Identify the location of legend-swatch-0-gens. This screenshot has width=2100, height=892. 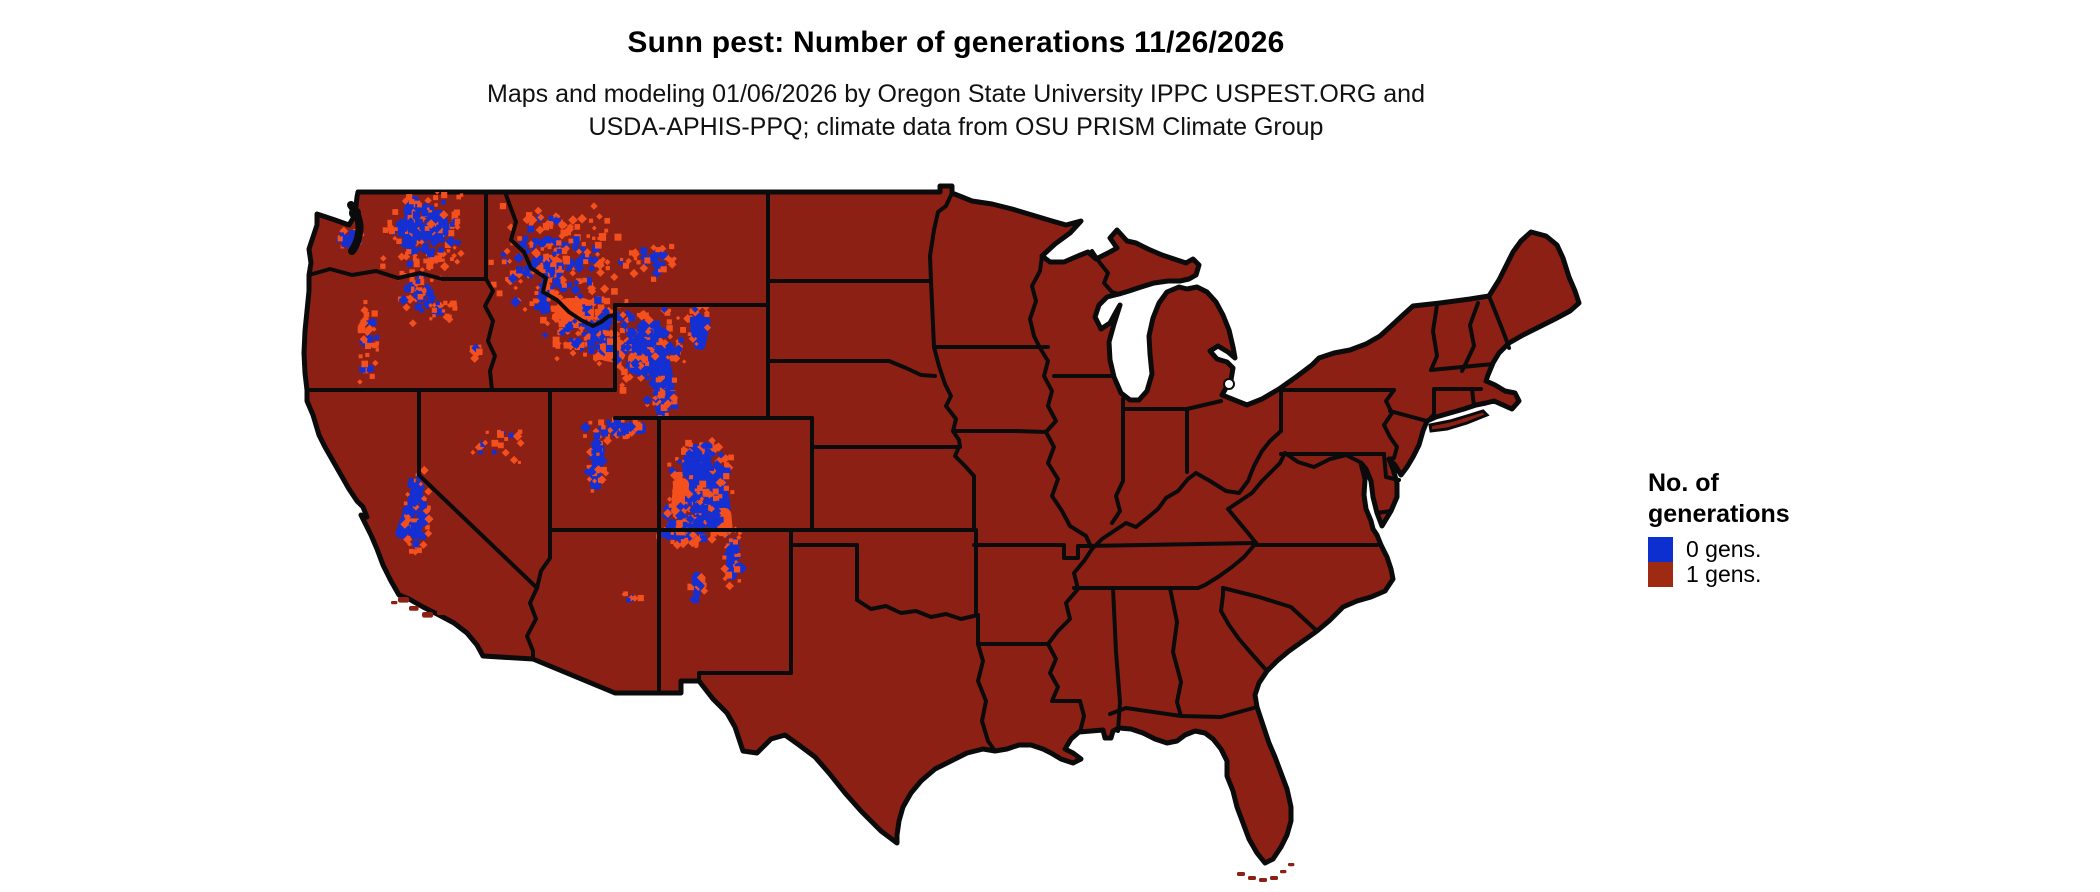
(1660, 549).